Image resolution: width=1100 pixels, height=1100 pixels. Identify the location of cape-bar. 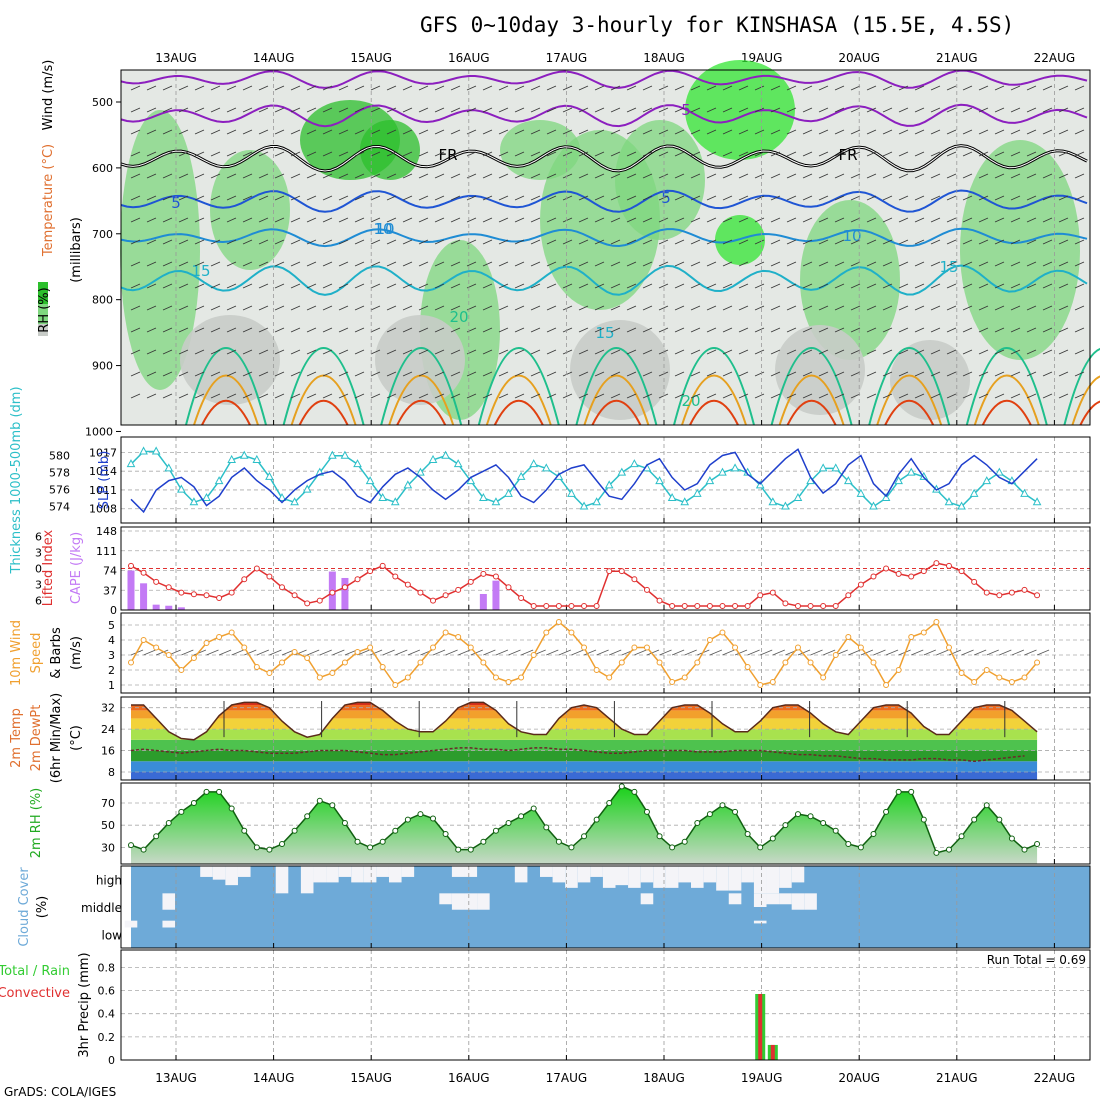
(131, 590).